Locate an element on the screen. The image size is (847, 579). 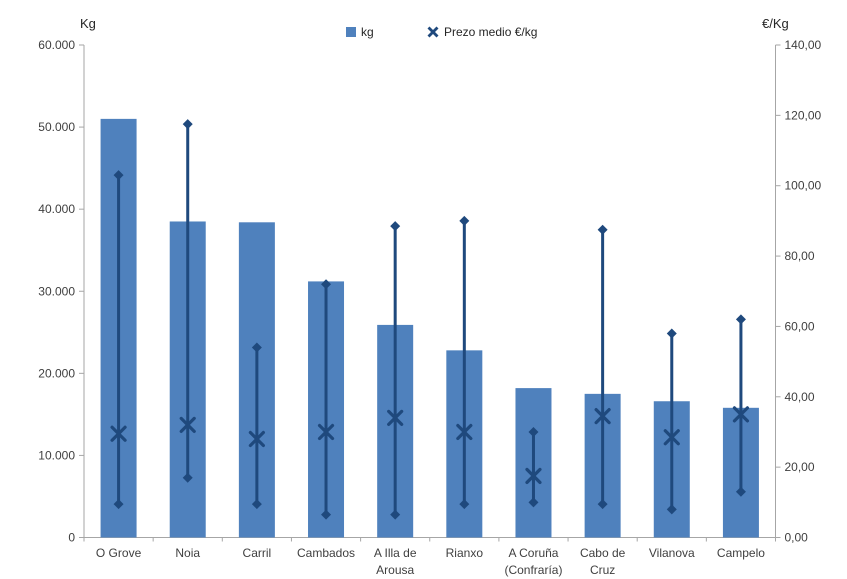
right-axis-title: €/Kg is located at coordinates (775, 23).